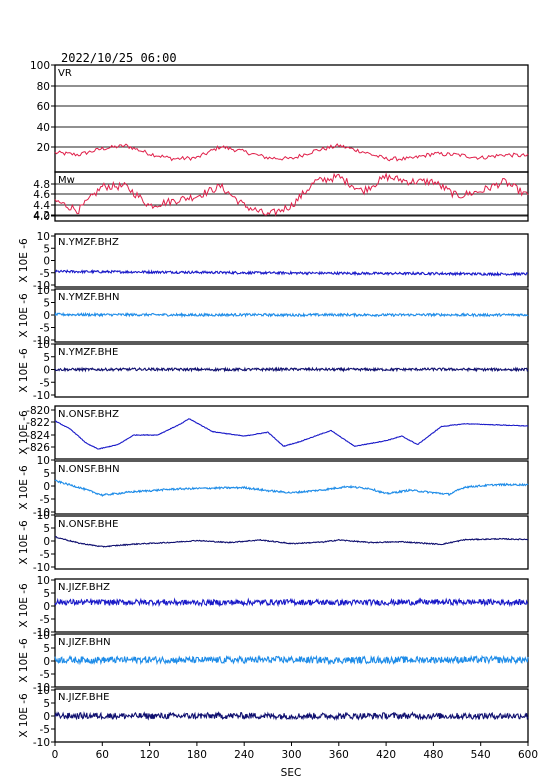 This screenshot has width=554, height=781. What do you see at coordinates (88, 414) in the screenshot?
I see `panel-label: N.ONSF.BHZ` at bounding box center [88, 414].